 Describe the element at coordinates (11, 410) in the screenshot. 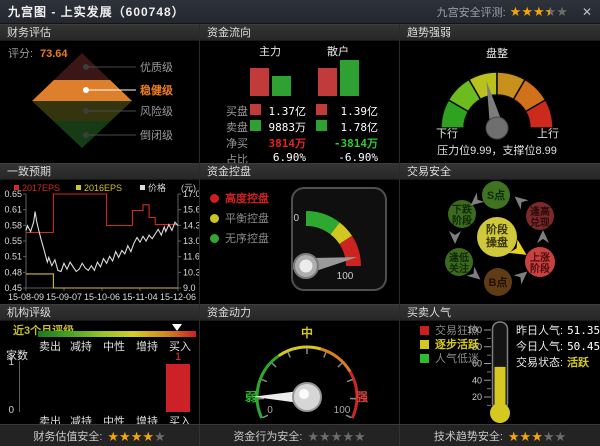

I see `rating-ytick-0: 0` at that location.